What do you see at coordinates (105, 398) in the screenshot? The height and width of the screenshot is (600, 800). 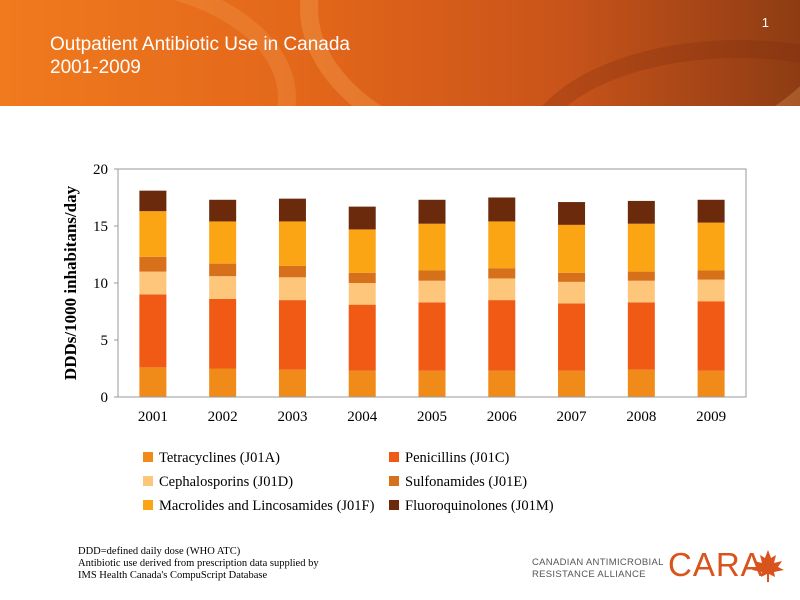 I see `y-tick-label: 0` at bounding box center [105, 398].